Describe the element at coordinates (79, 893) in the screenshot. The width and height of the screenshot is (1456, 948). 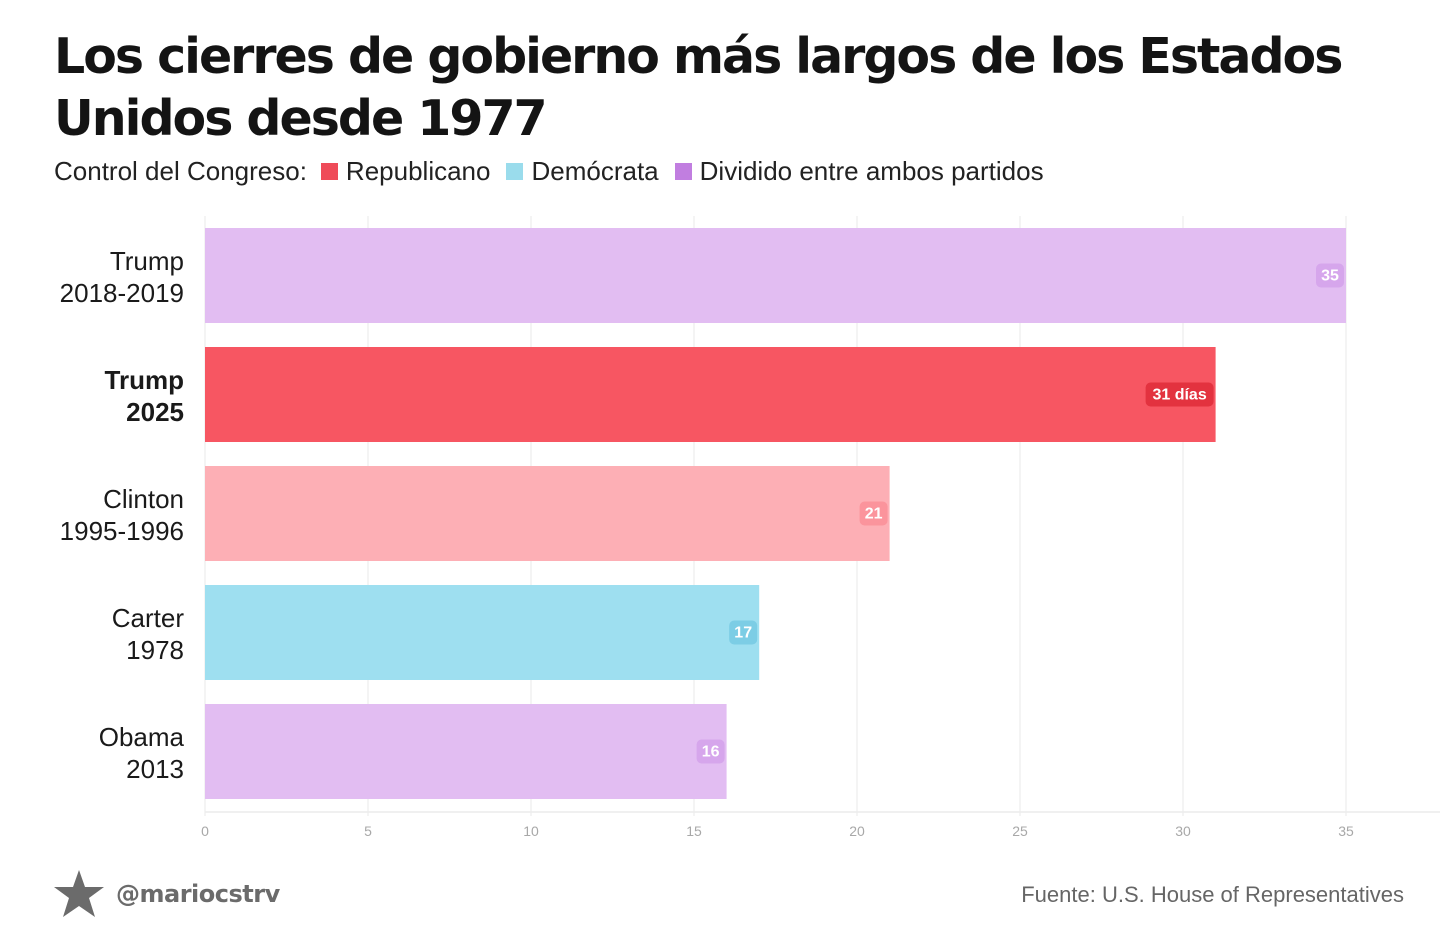
I see `star-icon` at that location.